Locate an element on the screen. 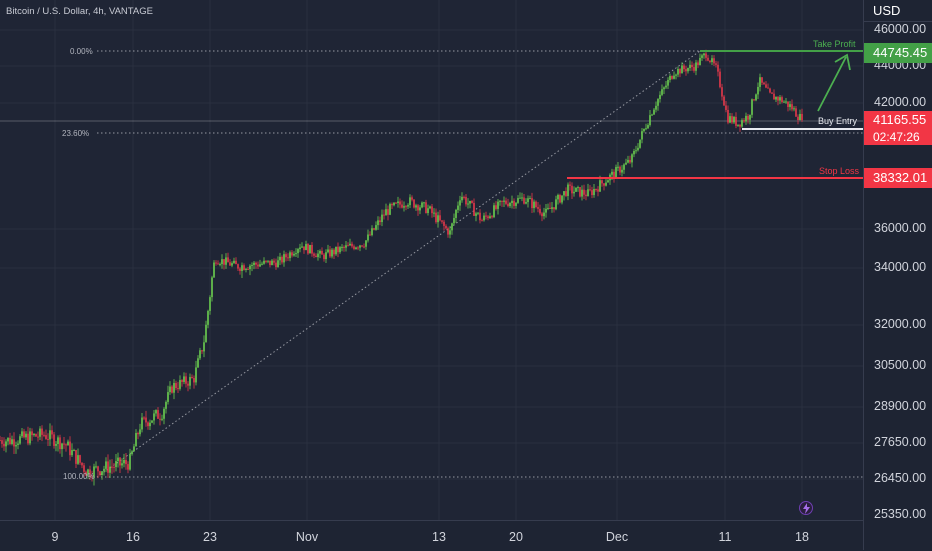 This screenshot has height=551, width=932. time-axis: 9 16 23 Nov 13 20 Dec 11 18 is located at coordinates (431, 535).